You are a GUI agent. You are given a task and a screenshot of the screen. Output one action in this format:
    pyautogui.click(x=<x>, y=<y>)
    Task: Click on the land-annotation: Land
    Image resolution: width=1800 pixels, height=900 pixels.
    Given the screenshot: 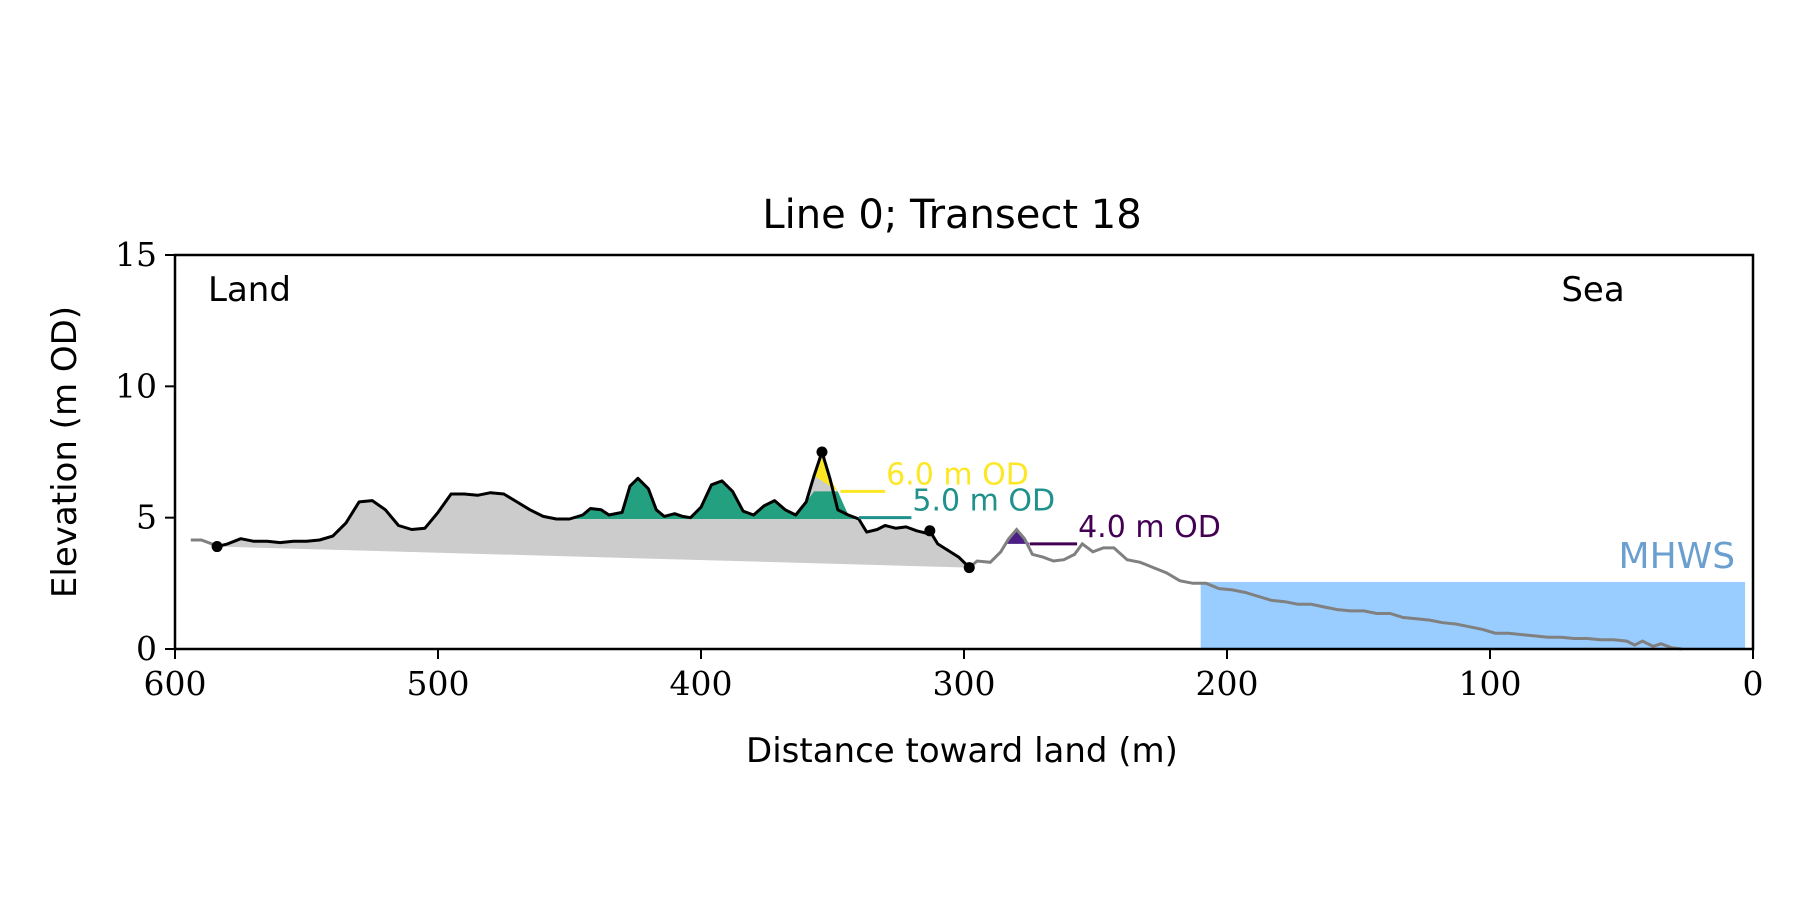 What is the action you would take?
    pyautogui.click(x=249, y=290)
    